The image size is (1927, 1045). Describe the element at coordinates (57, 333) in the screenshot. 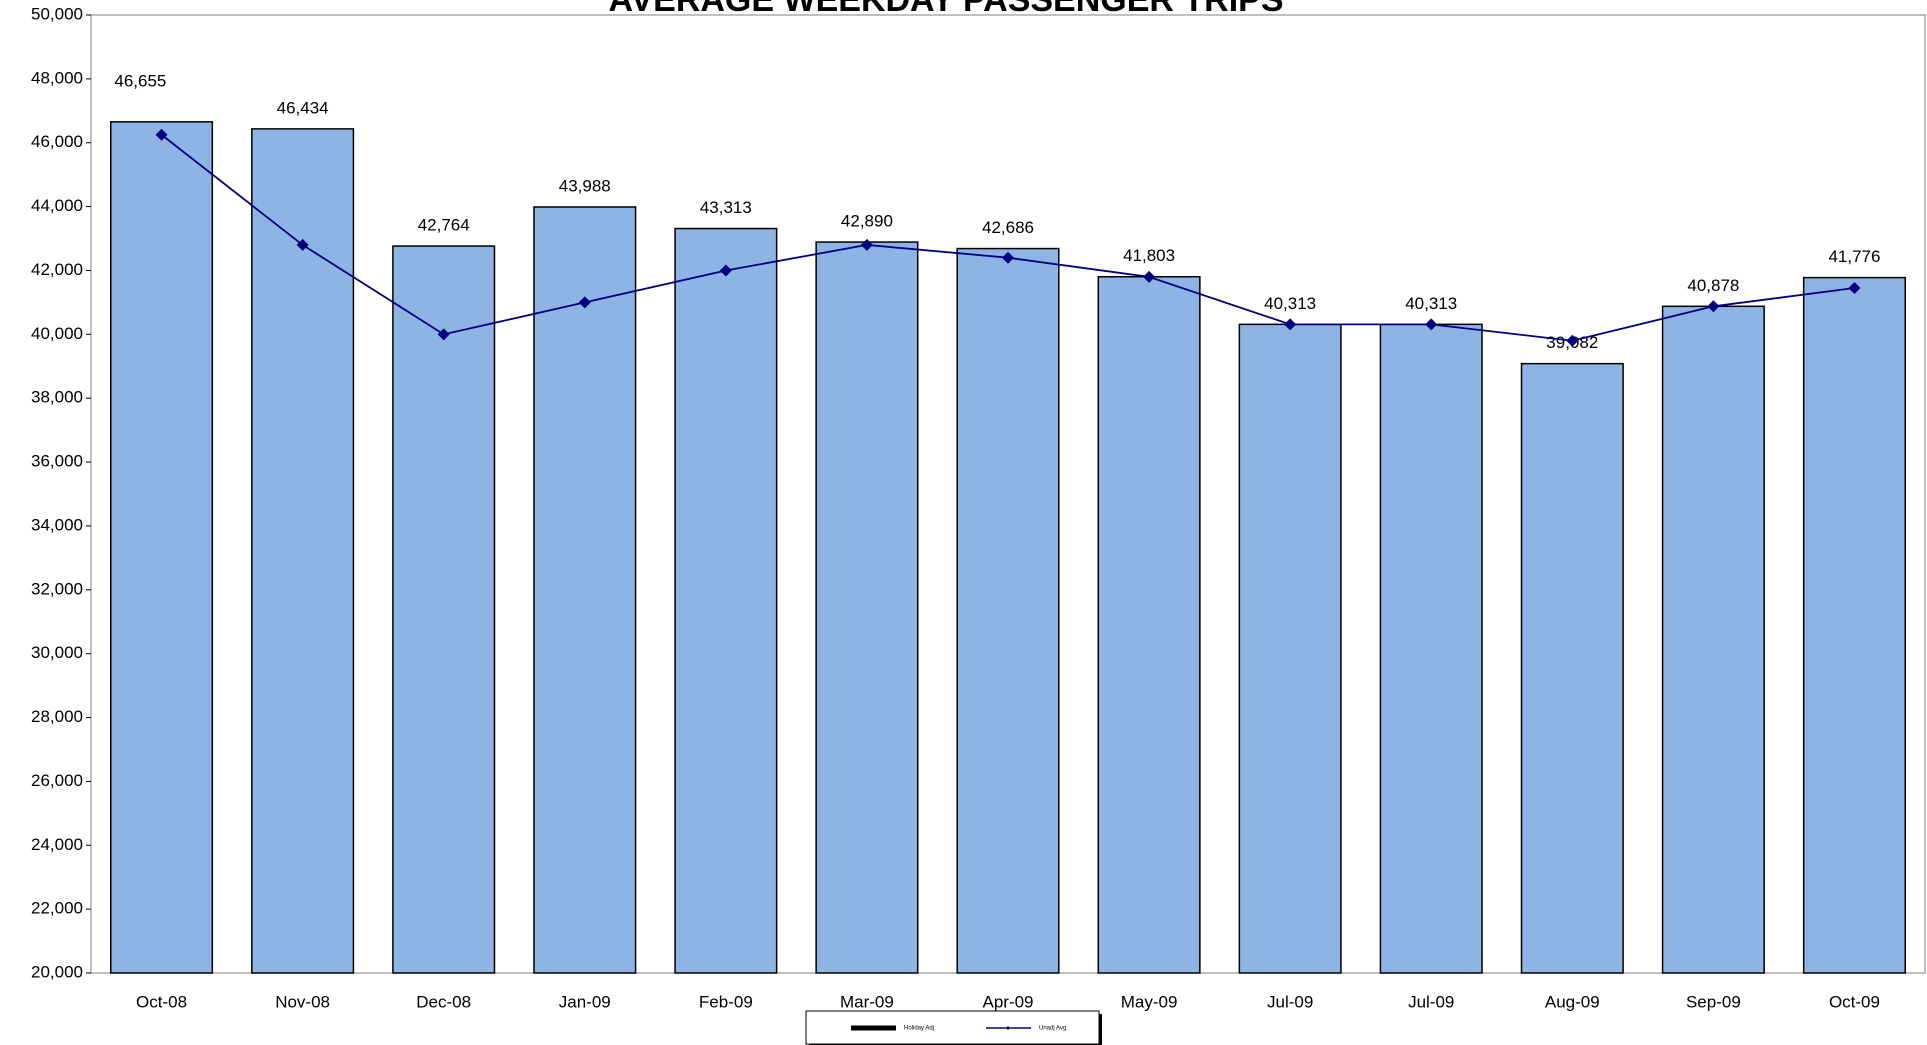

I see `y-tick-label: 40,000` at that location.